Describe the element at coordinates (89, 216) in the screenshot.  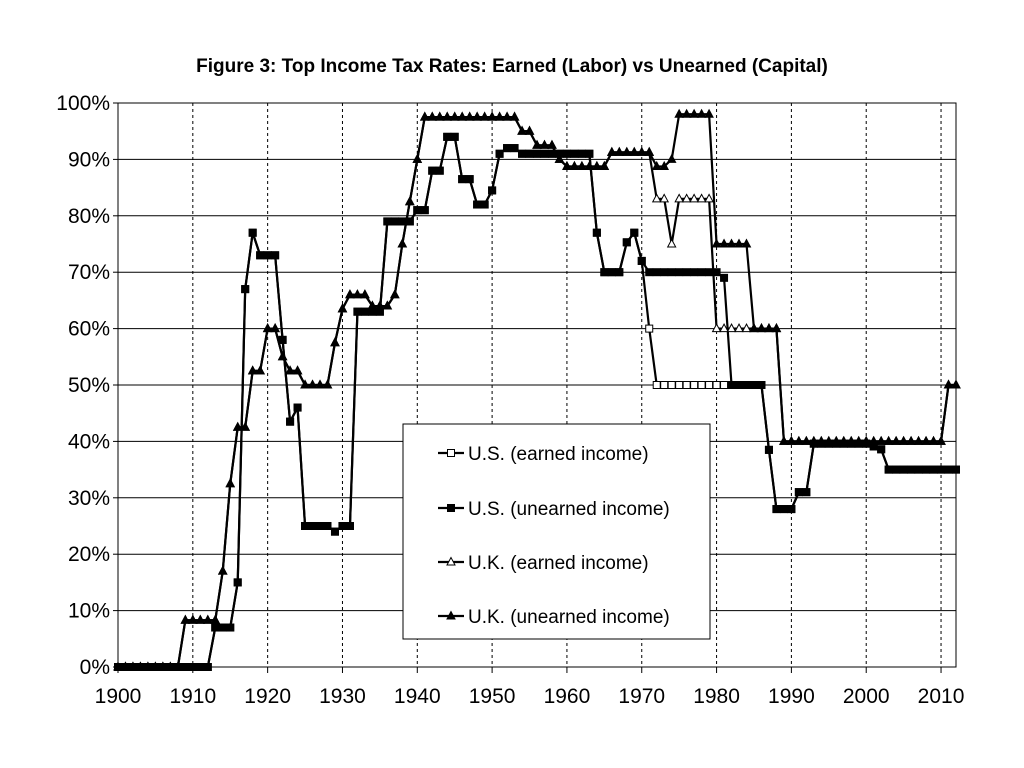
I see `y-tick-label: 80%` at that location.